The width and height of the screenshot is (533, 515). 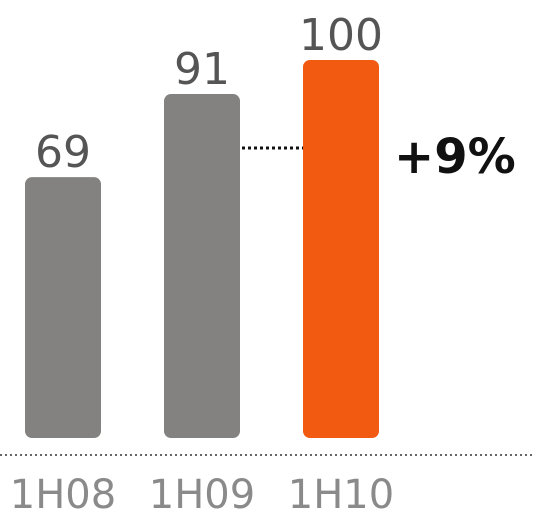 I want to click on value-label: 69, so click(x=63, y=152).